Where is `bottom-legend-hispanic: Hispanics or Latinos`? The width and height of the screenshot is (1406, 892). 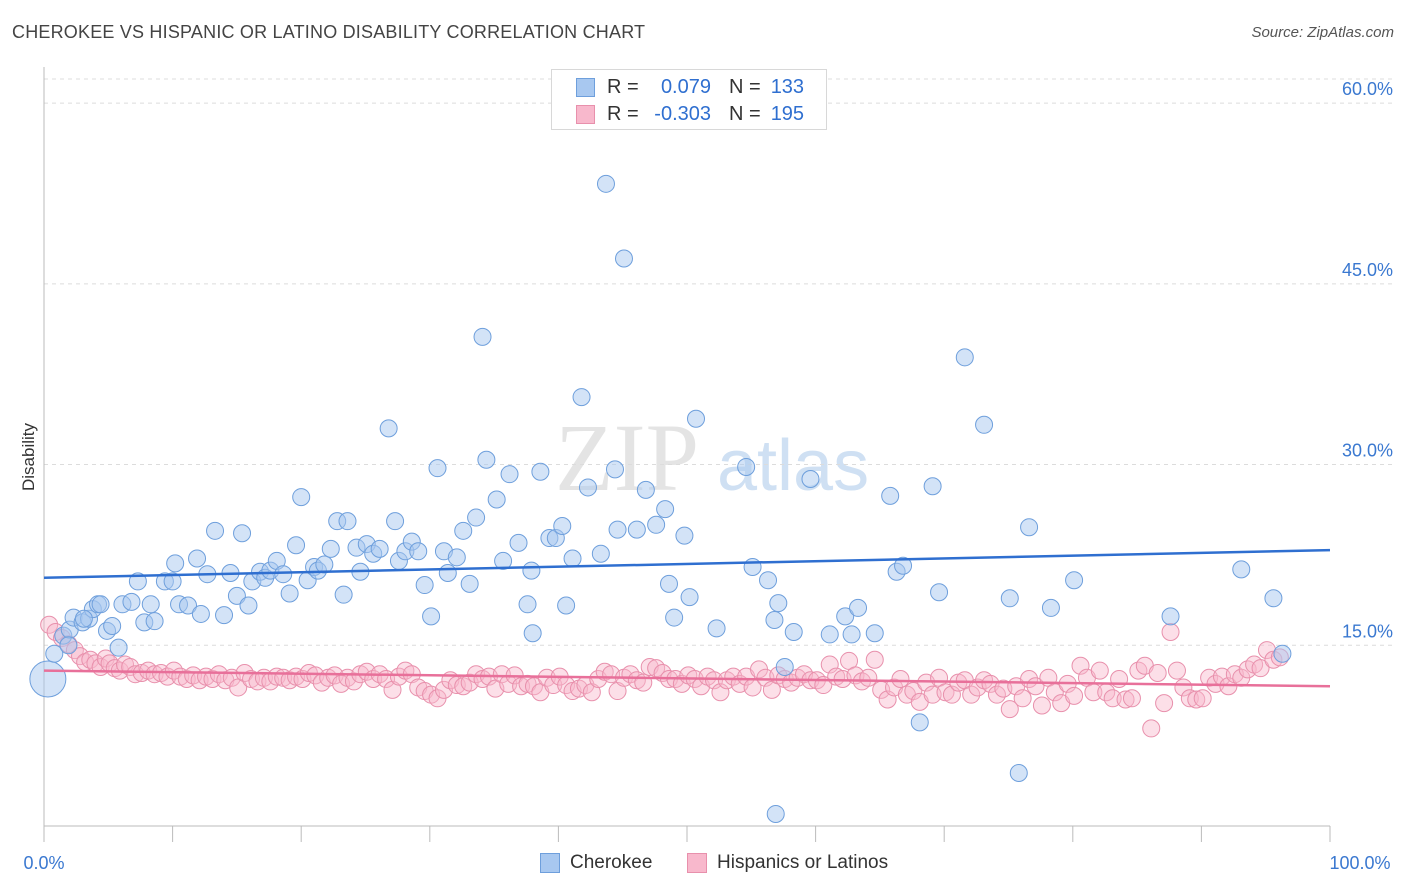
bottom-legend-hispanic: Hispanics or Latinos is located at coordinates (787, 863).